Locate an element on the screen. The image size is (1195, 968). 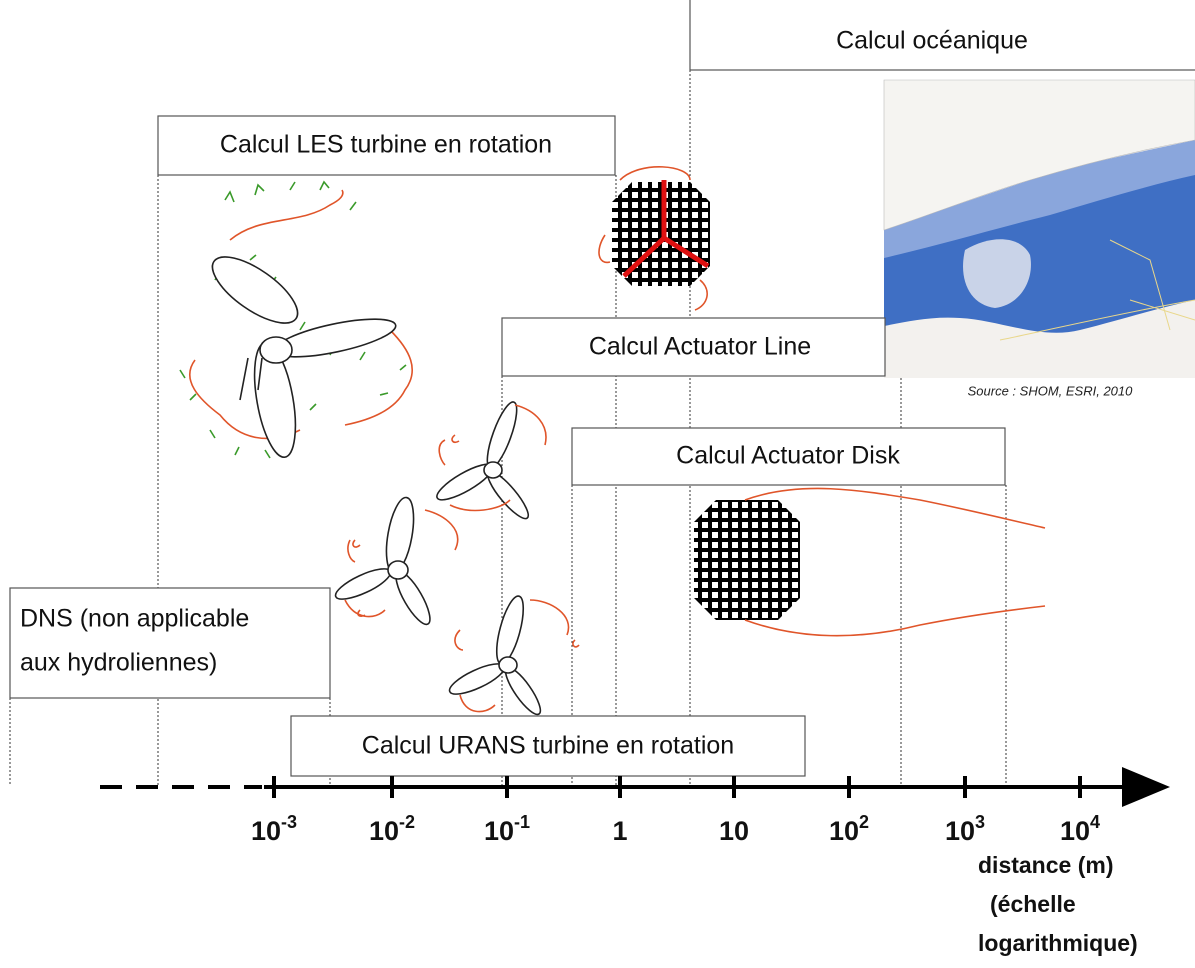
urans-turbines is located at coordinates (457, 558).